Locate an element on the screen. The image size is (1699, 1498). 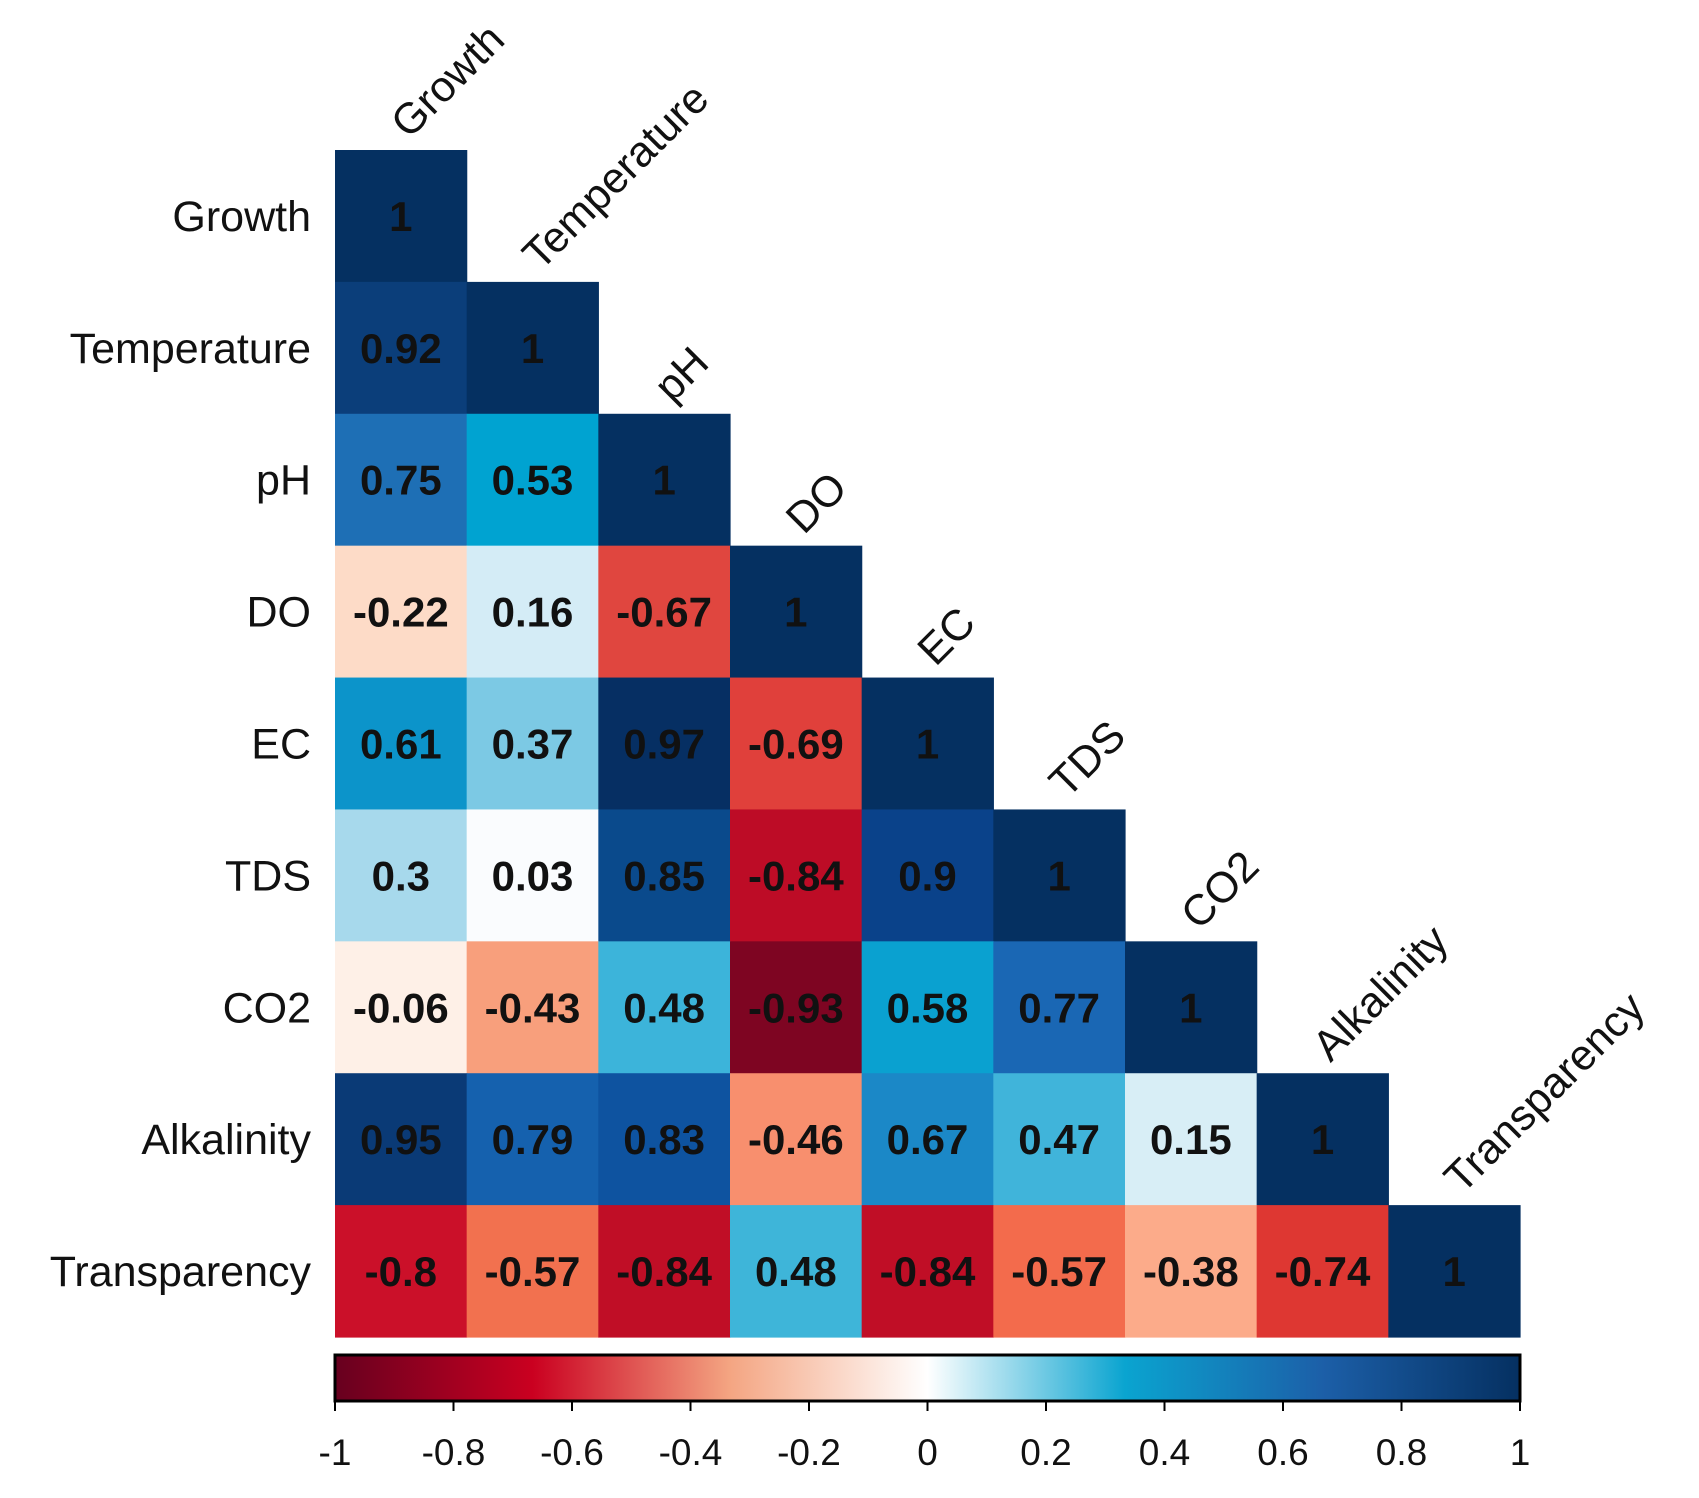
colorbar-tick-label-9: 0.8 is located at coordinates (1401, 1452).